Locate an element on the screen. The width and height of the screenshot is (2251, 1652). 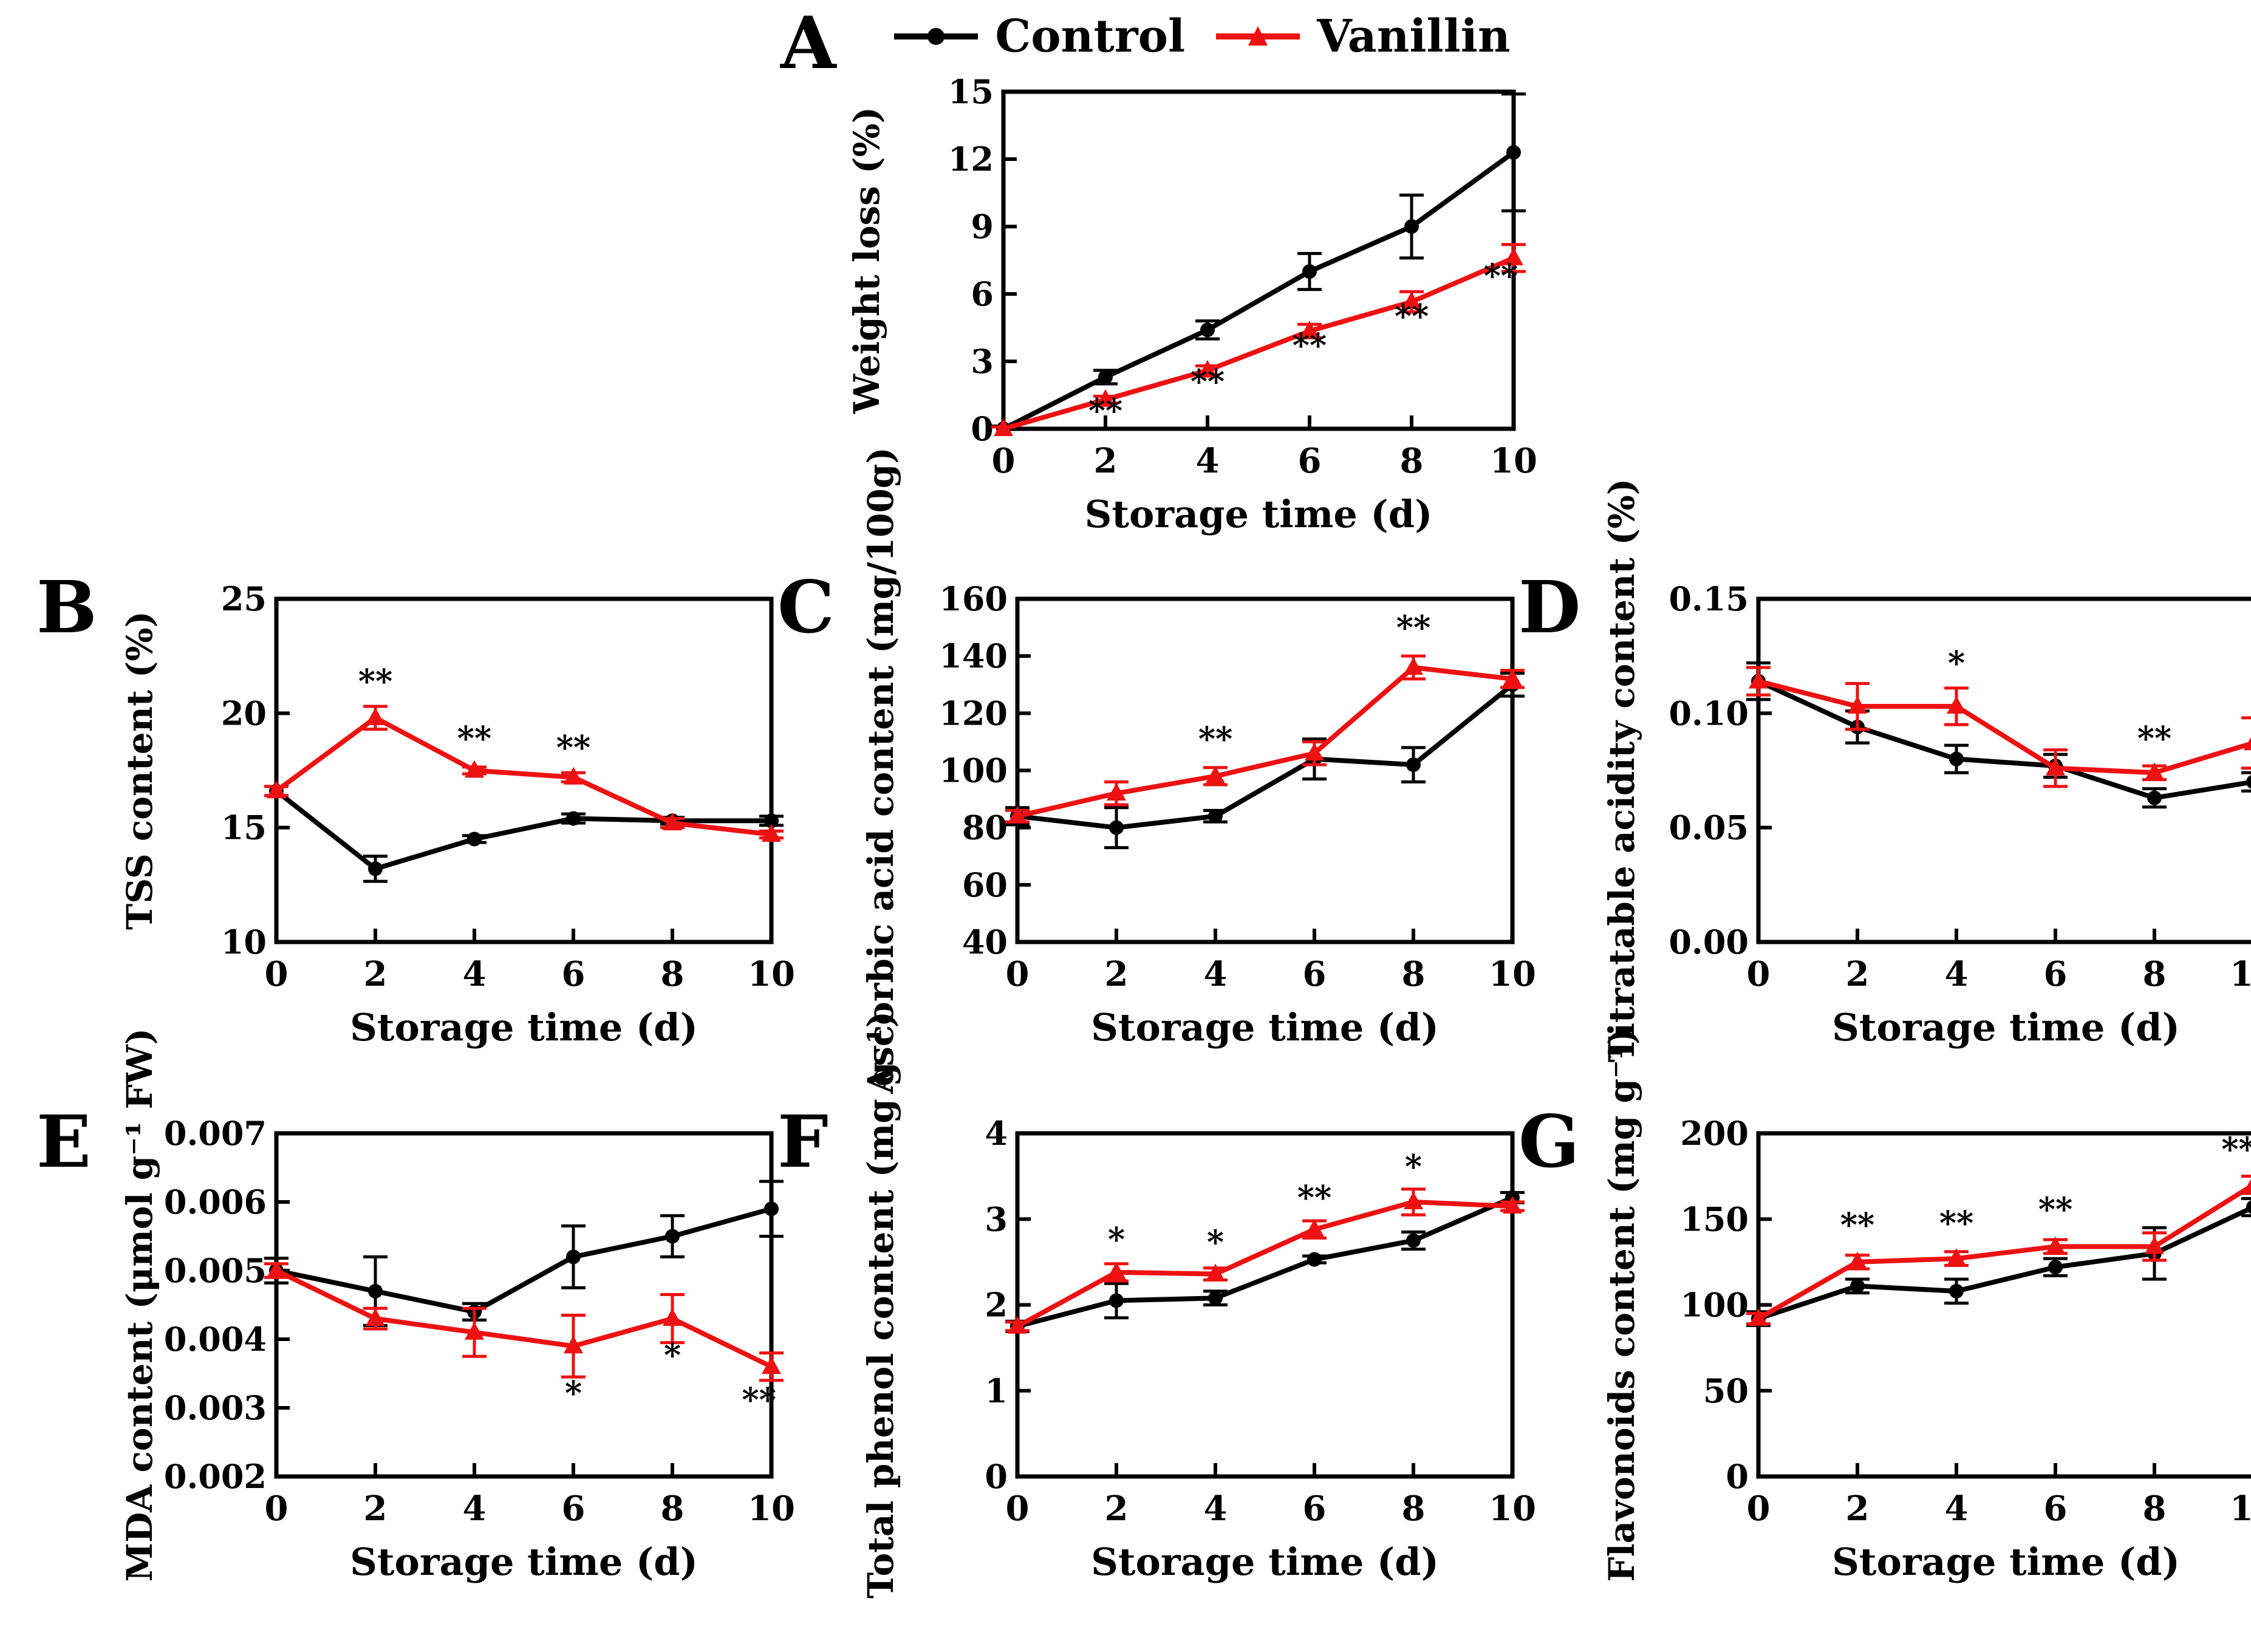
y-tick-label: 2 is located at coordinates (996, 1305).